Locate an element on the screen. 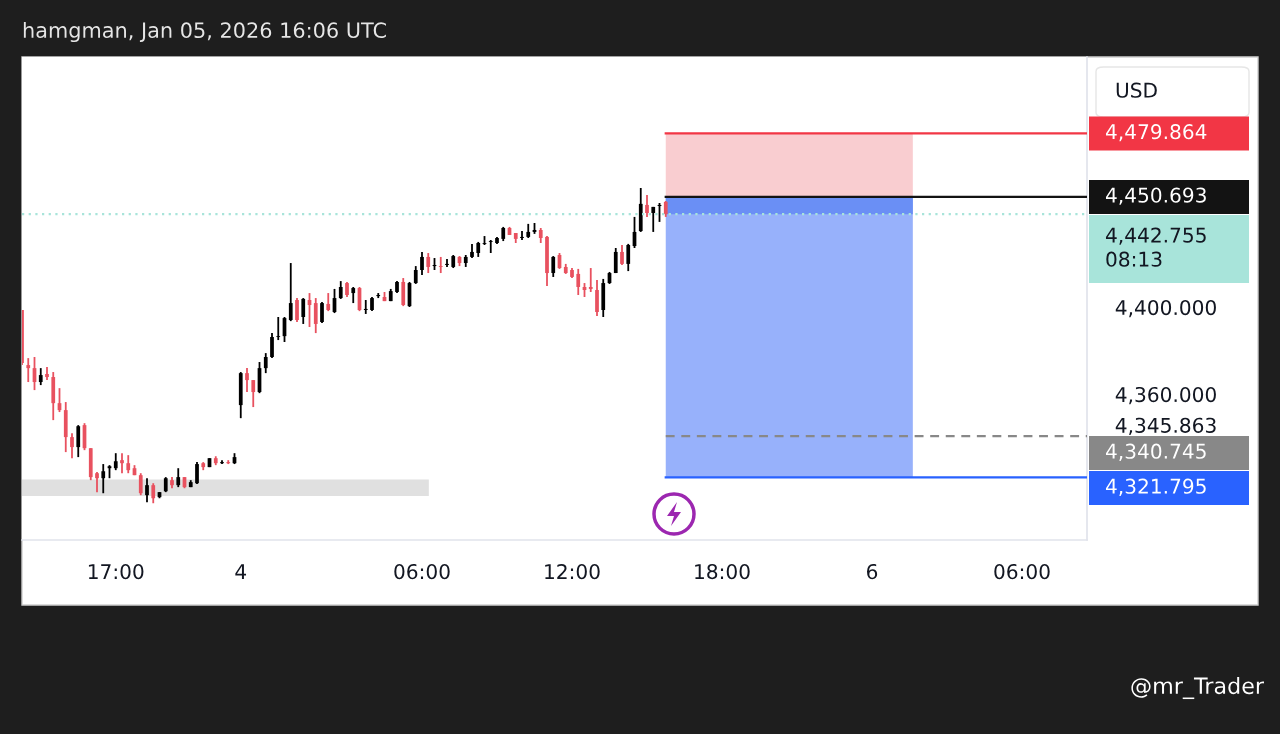 The width and height of the screenshot is (1280, 734). x-tick-label: 18:00 is located at coordinates (722, 571).